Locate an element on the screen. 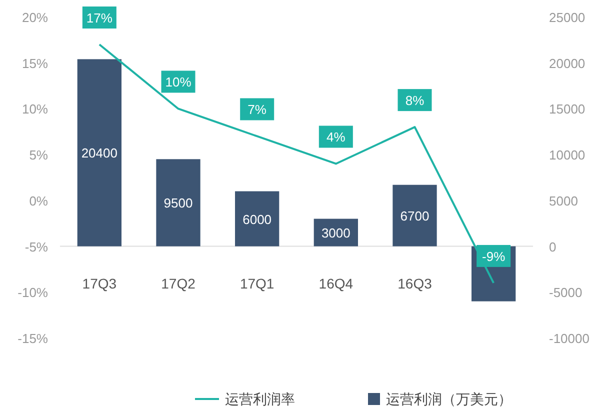  data-label: 20400 is located at coordinates (99, 153).